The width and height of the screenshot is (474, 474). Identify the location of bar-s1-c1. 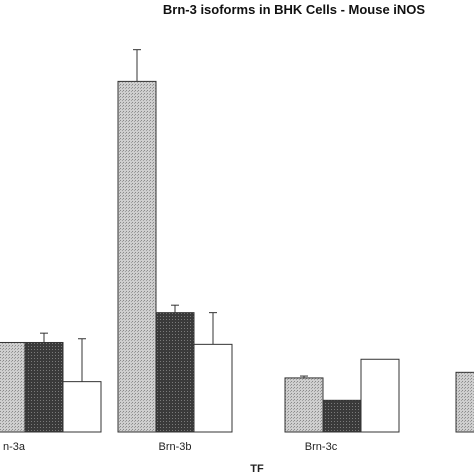
(13, 387).